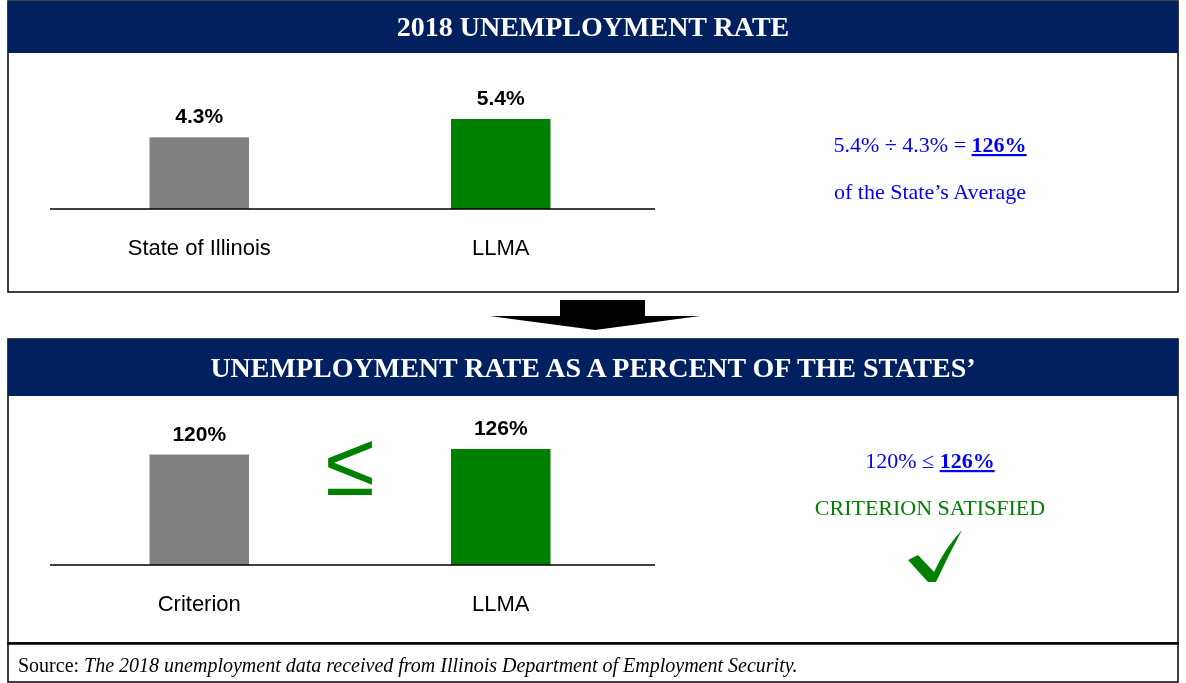 This screenshot has height=683, width=1186. What do you see at coordinates (930, 144) in the screenshot?
I see `text: 5.4% ÷ 4.3% = 126%` at bounding box center [930, 144].